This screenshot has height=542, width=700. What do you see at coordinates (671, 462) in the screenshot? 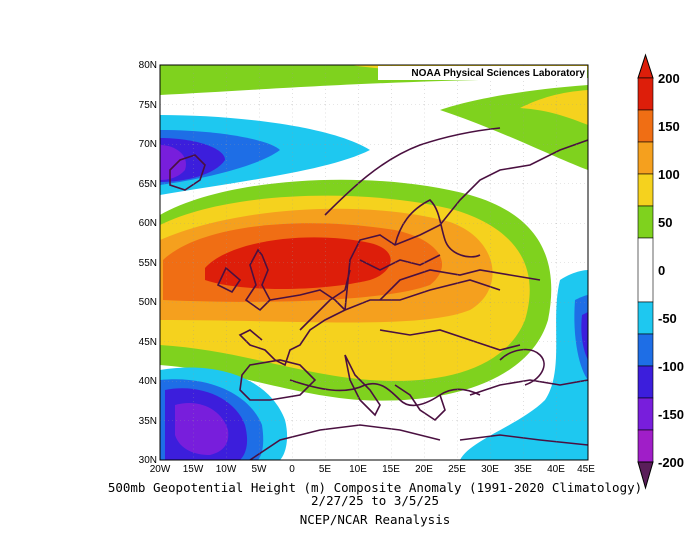
I see `colorbar-label: -200` at bounding box center [671, 462].